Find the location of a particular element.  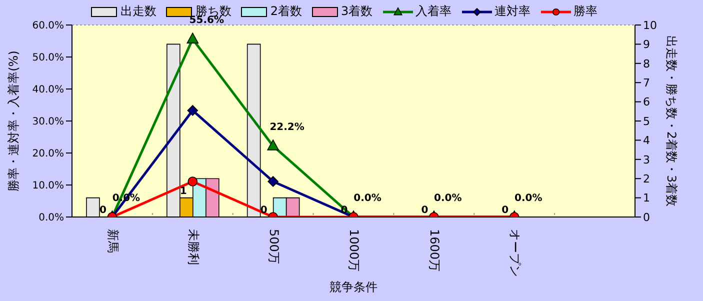

y2-axis-title: 出走数・勝ち数・2着数・3着数 is located at coordinates (671, 121).